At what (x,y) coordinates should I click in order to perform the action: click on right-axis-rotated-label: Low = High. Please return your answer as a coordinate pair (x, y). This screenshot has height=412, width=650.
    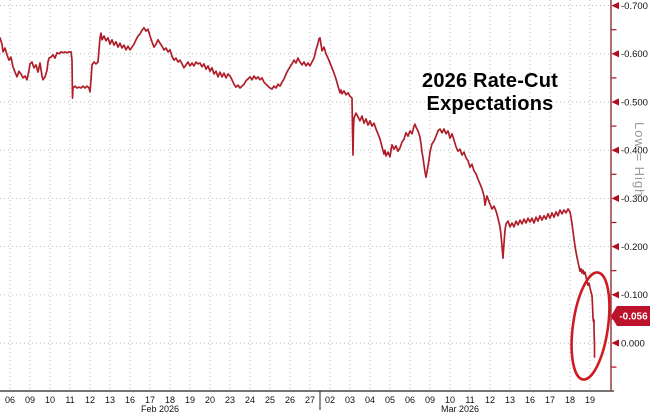
    Looking at the image, I should click on (639, 160).